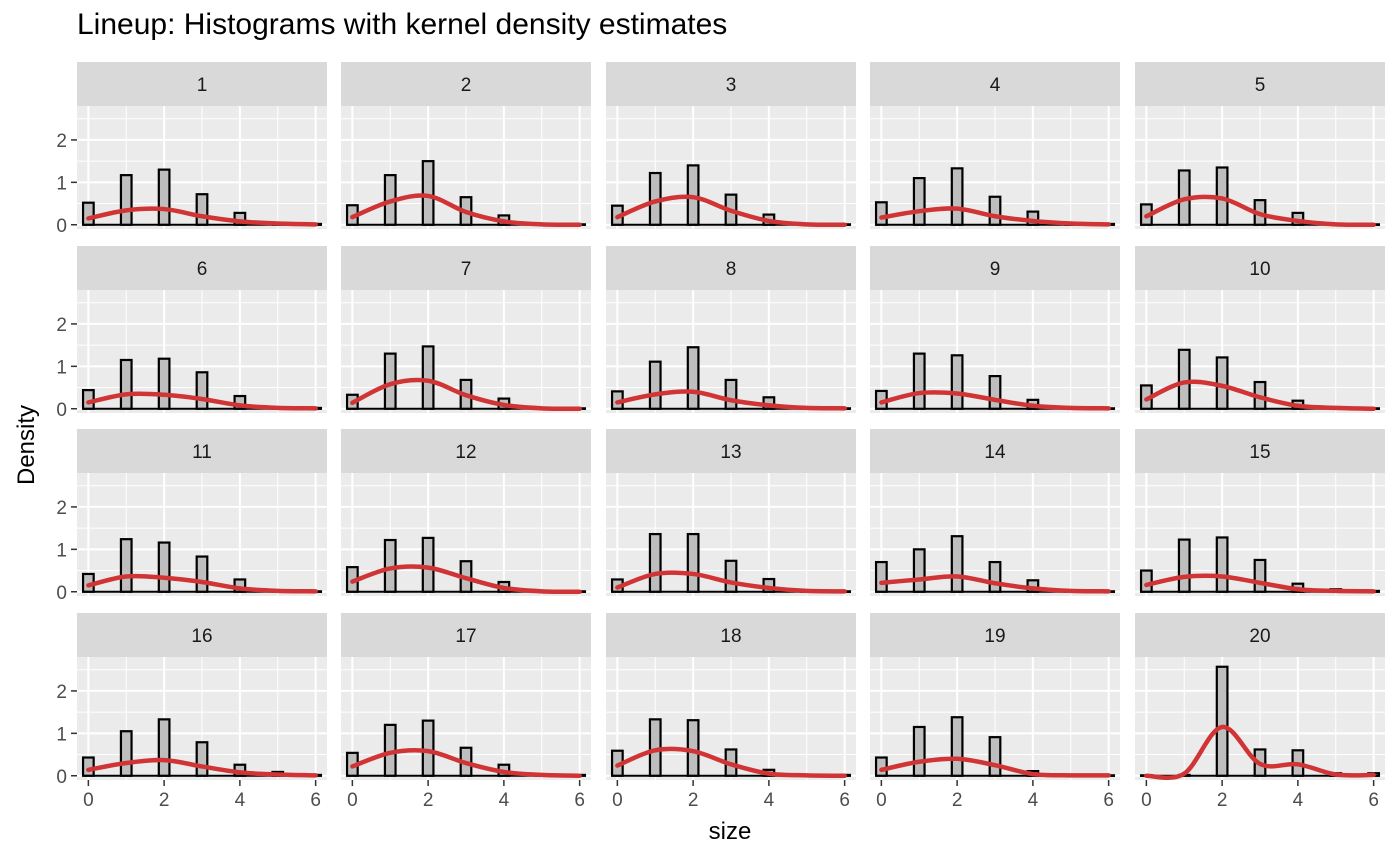  What do you see at coordinates (731, 269) in the screenshot?
I see `facet-strip-label: 8` at bounding box center [731, 269].